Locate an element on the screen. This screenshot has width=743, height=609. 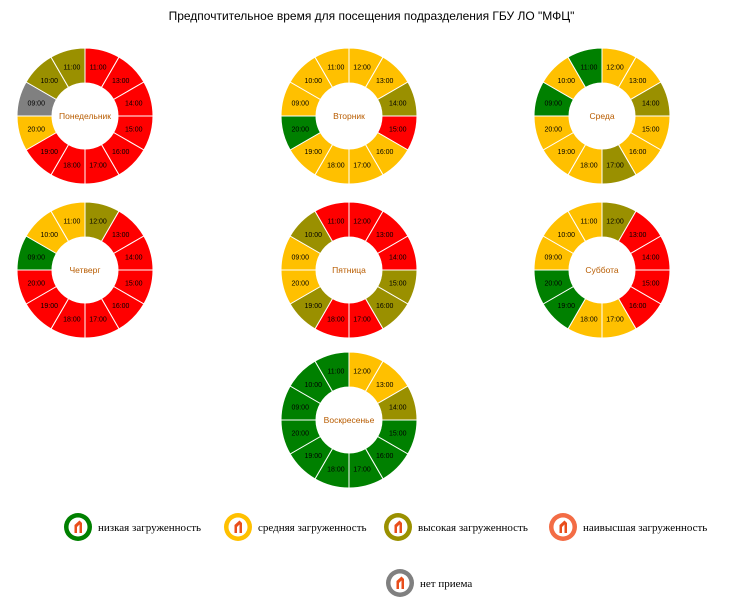
legend-item-high: высокая загруженность is located at coordinates (456, 527).